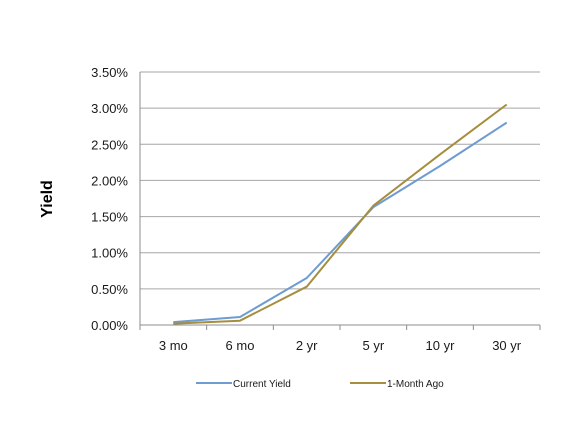  Describe the element at coordinates (47, 199) in the screenshot. I see `y-axis-label: Yield` at that location.